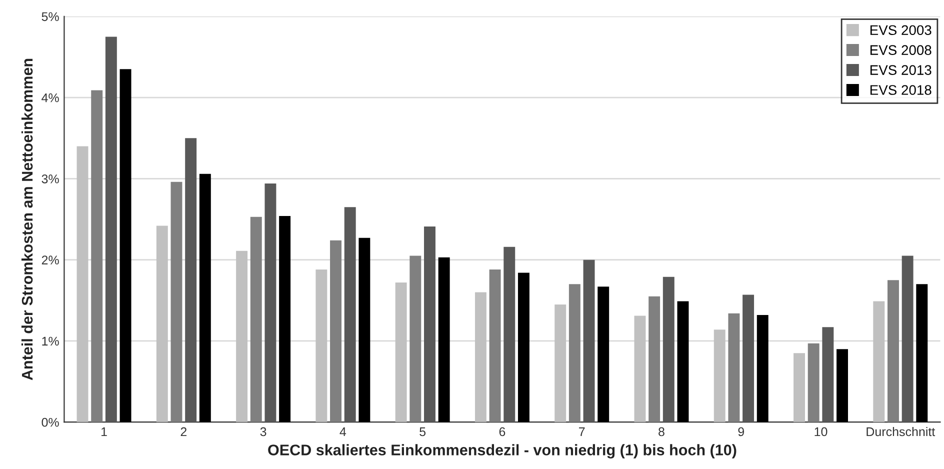 Image resolution: width=944 pixels, height=469 pixels. What do you see at coordinates (50, 422) in the screenshot?
I see `y-tick-label: 0%` at bounding box center [50, 422].